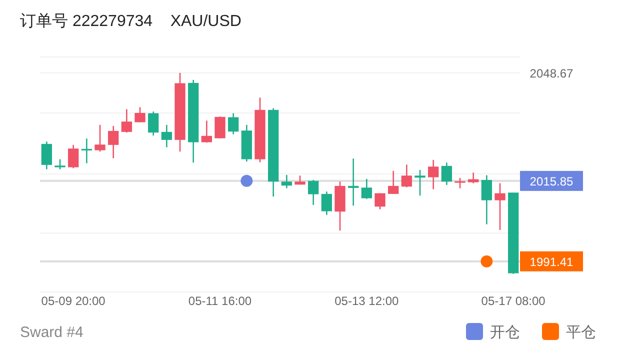 This screenshot has height=352, width=620. Describe the element at coordinates (552, 73) in the screenshot. I see `y-tick-label: 2048.67` at that location.